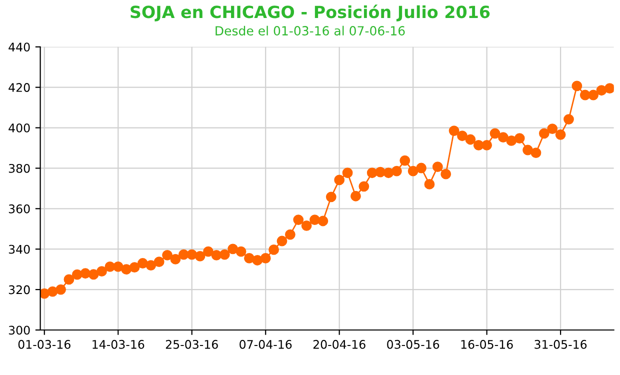 Image resolution: width=620 pixels, height=375 pixels. Describe the element at coordinates (192, 344) in the screenshot. I see `x-tick-label: 25-03-16` at that location.